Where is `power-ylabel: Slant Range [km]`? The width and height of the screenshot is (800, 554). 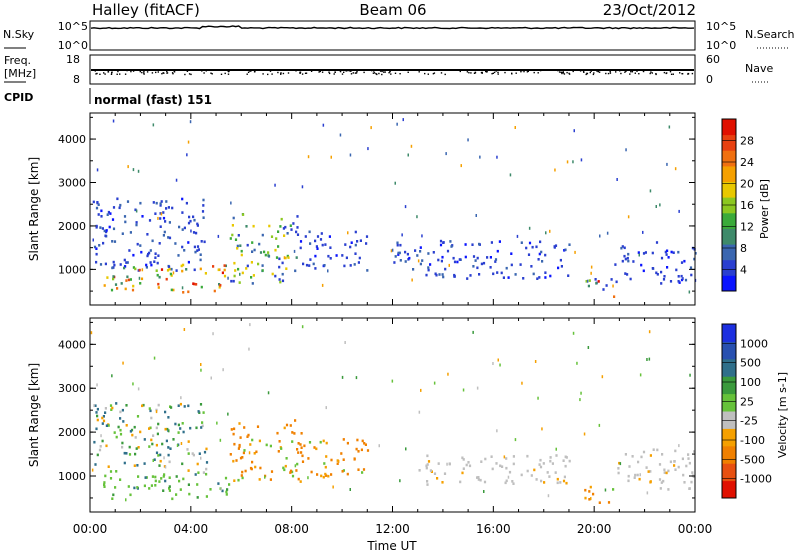 power-ylabel: Slant Range [km] is located at coordinates (34, 209).